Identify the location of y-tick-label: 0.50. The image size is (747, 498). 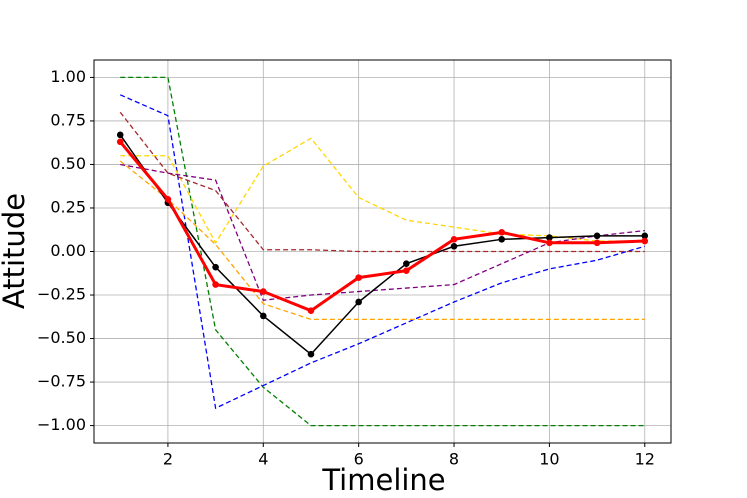
(68, 163).